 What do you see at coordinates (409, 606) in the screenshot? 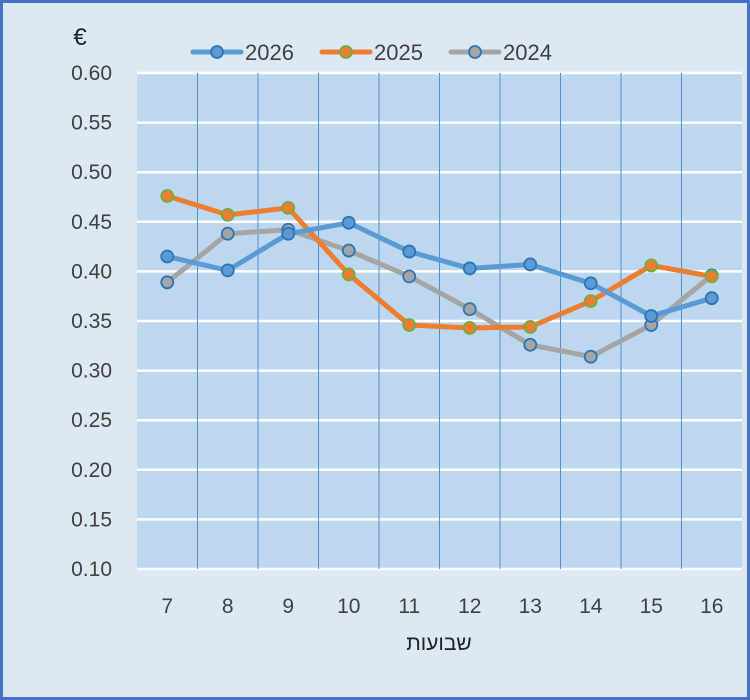
I see `x-tick-label: 11` at bounding box center [409, 606].